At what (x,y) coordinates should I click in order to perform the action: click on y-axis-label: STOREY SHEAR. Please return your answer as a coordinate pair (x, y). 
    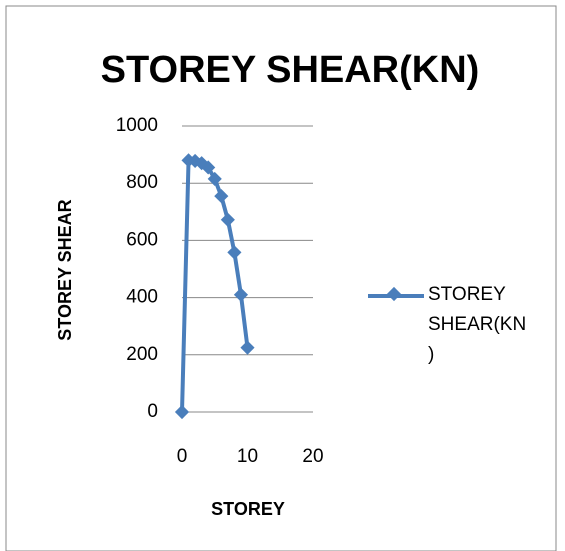
    Looking at the image, I should click on (65, 269).